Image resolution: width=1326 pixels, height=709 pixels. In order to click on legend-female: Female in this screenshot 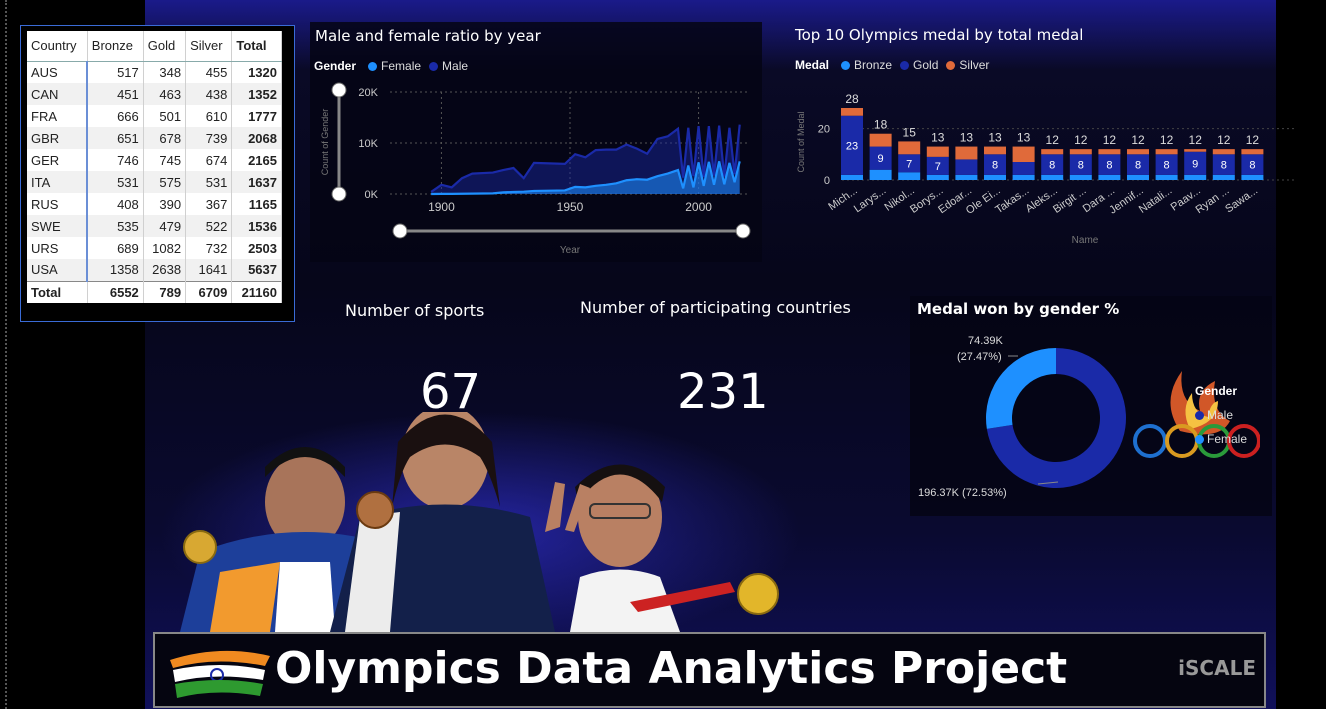, I will do `click(1221, 439)`.